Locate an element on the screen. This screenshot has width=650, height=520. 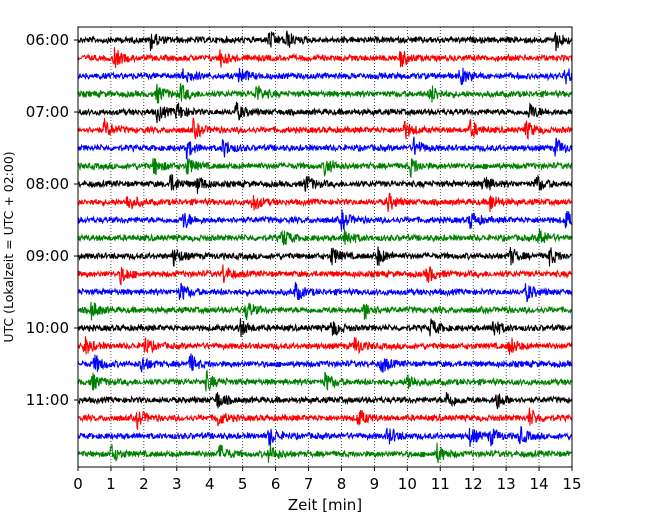
x-tick-label: 7 is located at coordinates (309, 484).